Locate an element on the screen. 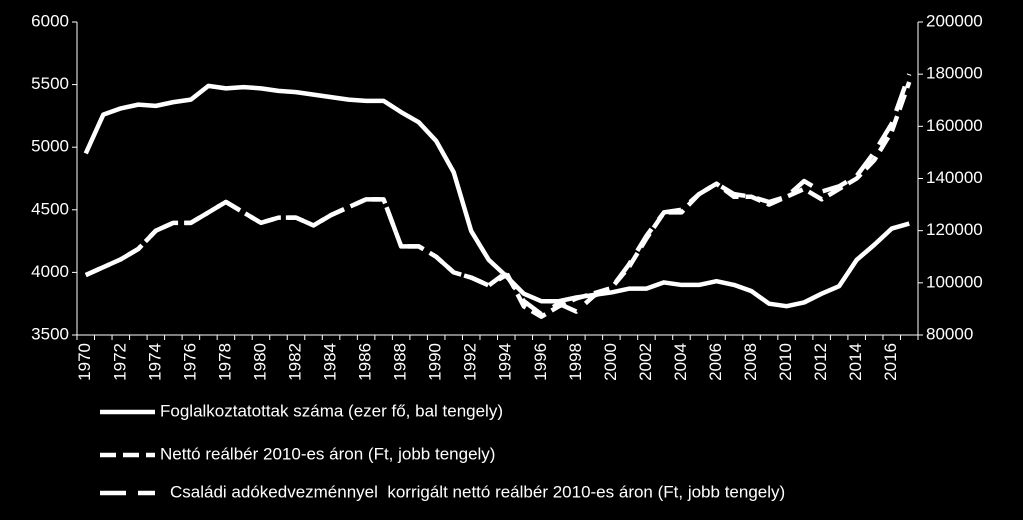  x-tick-label: 1988 is located at coordinates (400, 362).